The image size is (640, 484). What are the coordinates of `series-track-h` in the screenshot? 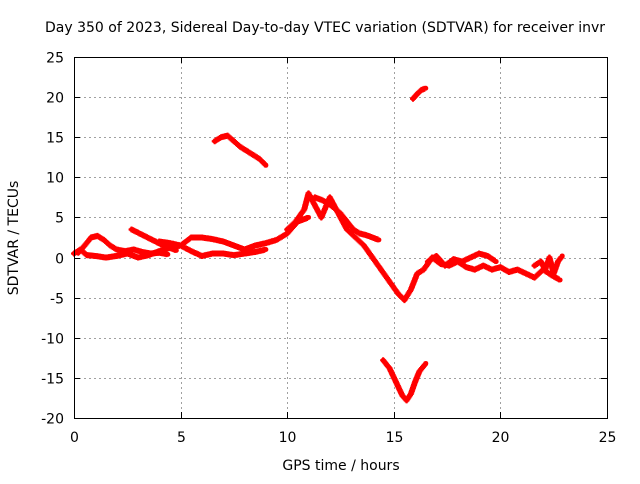 It's located at (404, 380).